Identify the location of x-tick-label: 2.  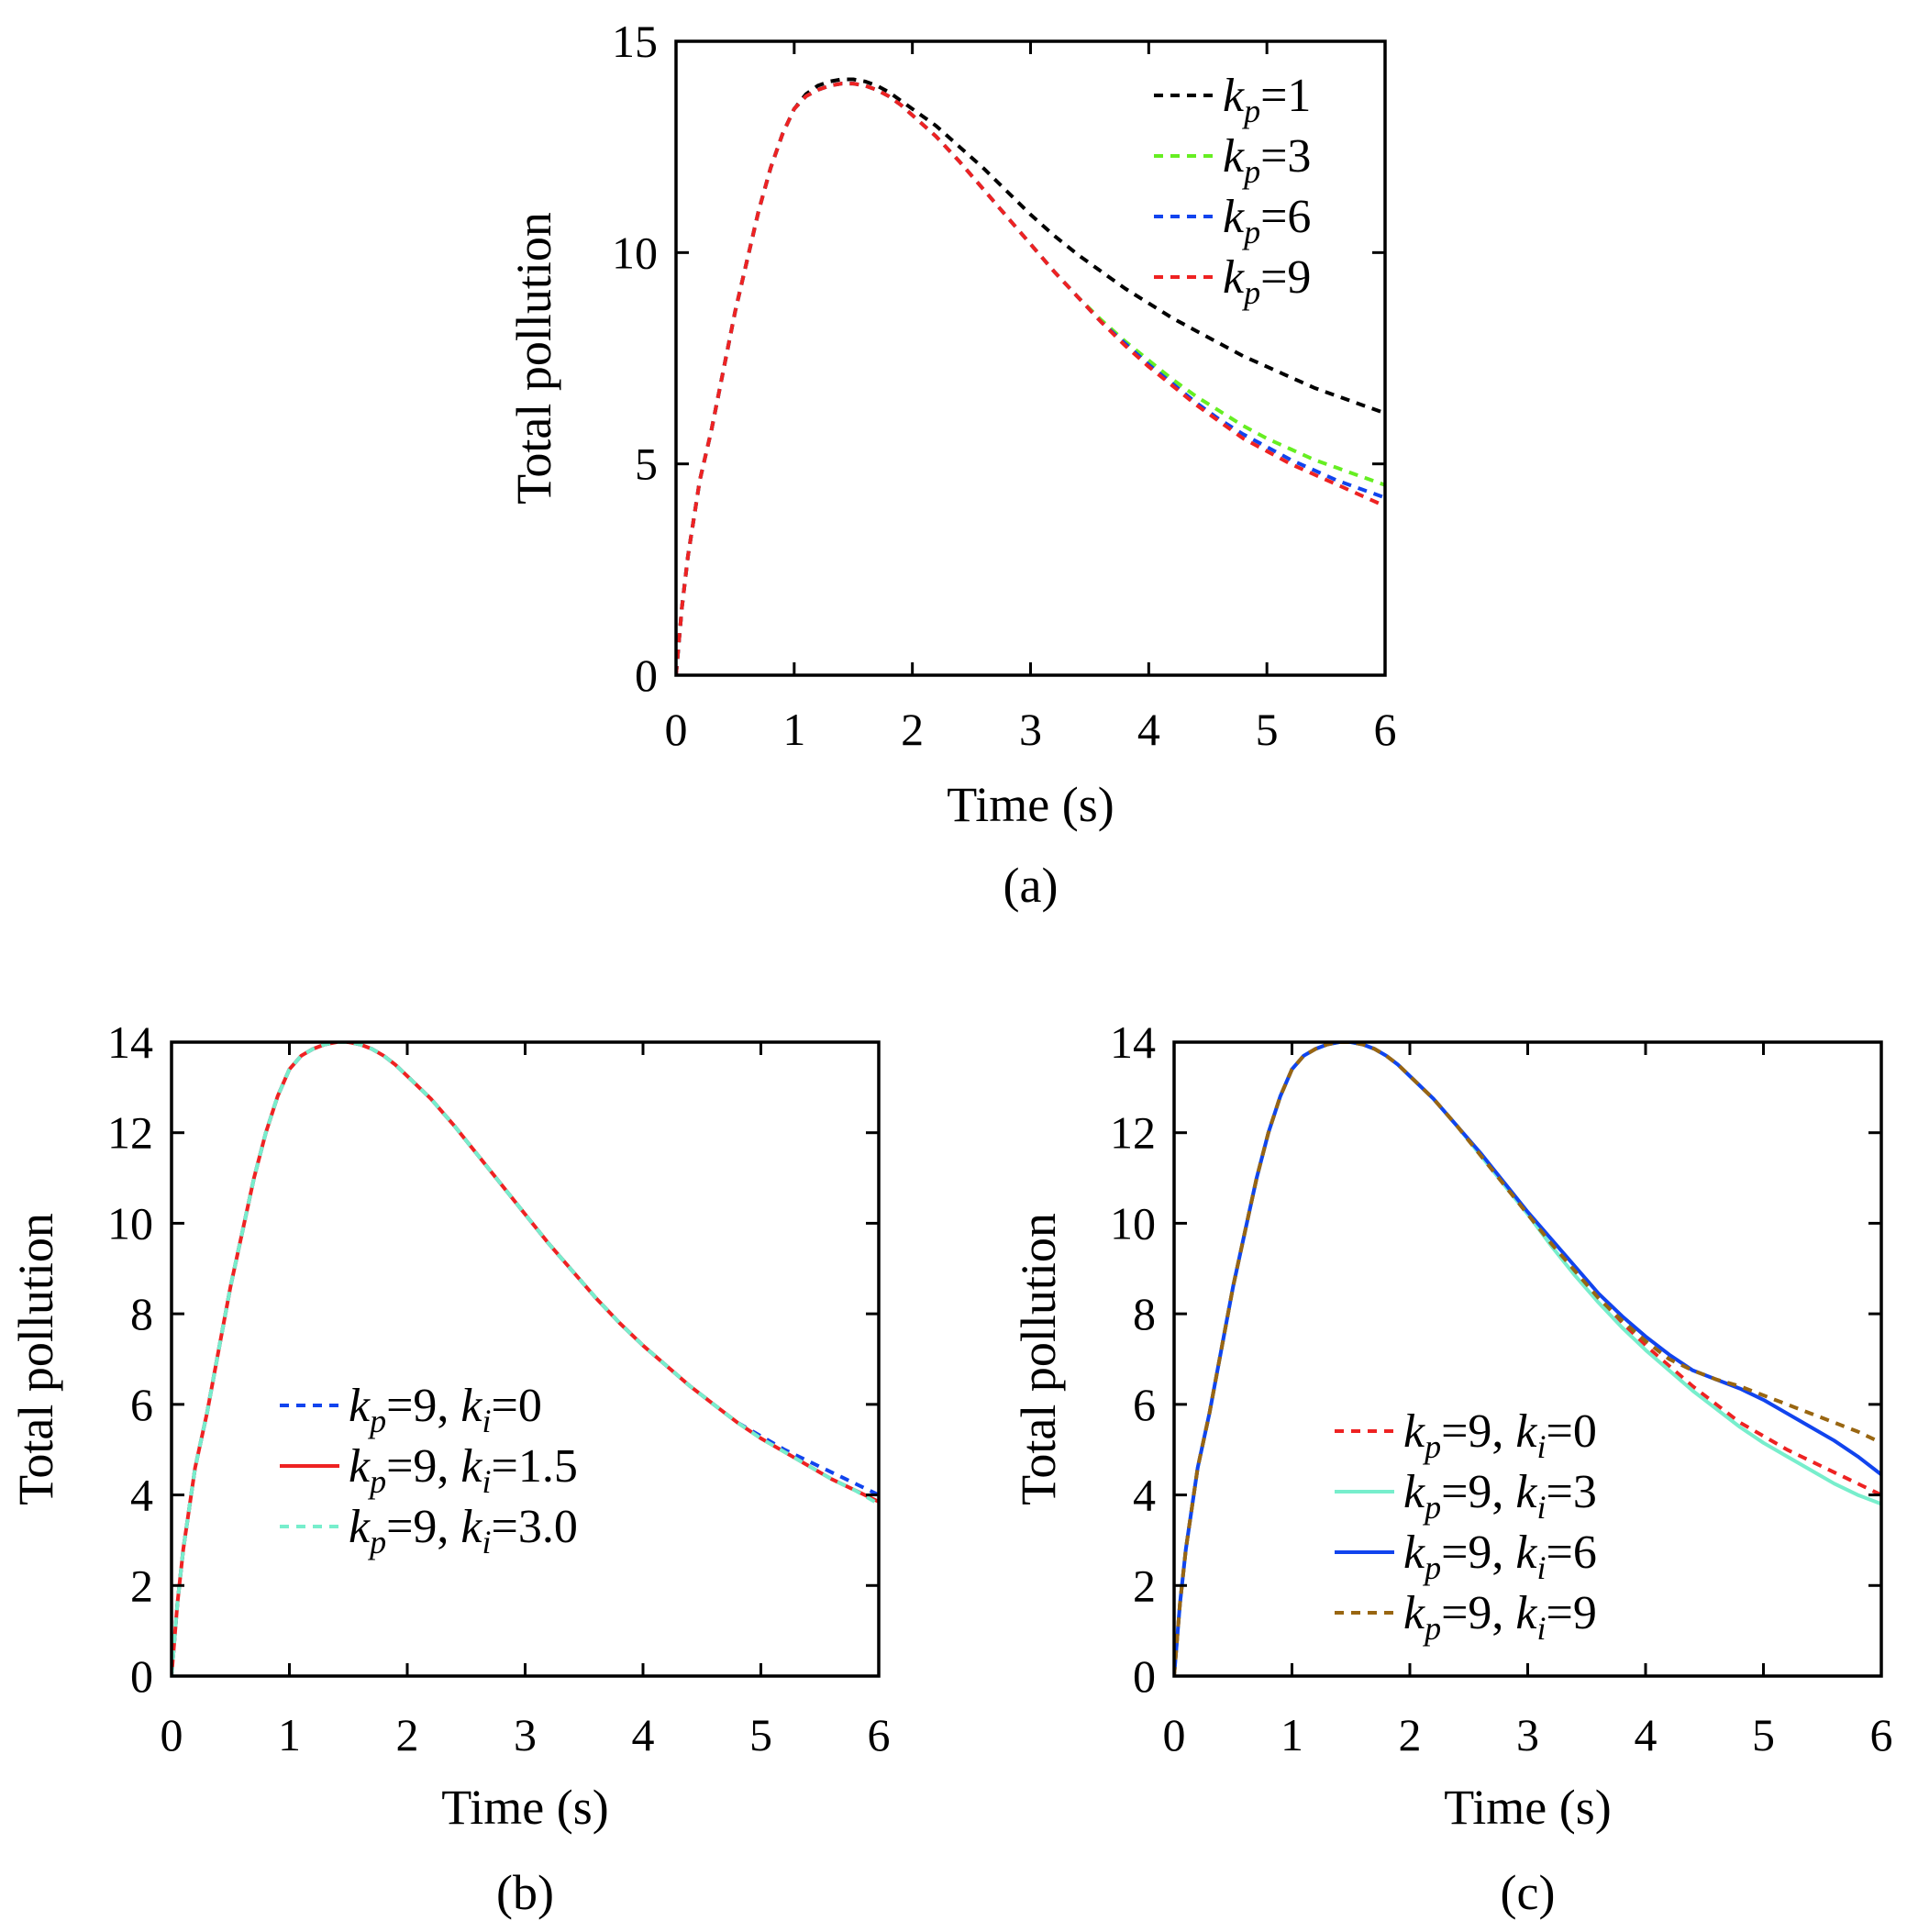
(912, 729).